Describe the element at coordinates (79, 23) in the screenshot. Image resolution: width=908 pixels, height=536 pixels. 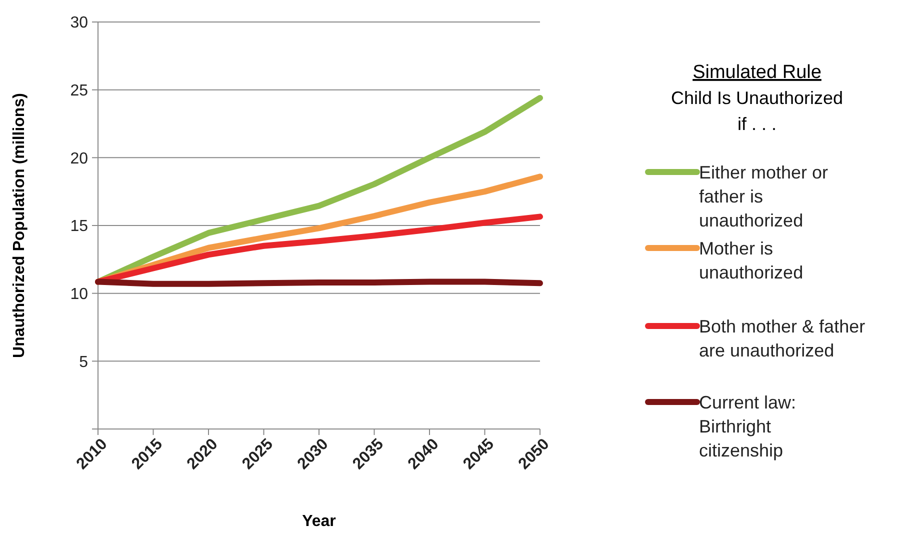
I see `y-tick-label: 30` at that location.